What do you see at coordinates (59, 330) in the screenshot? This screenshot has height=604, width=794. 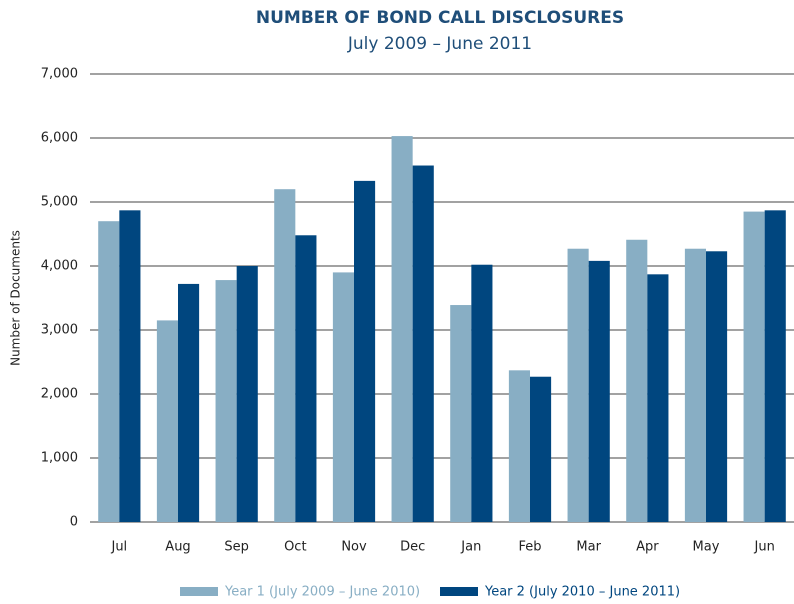 I see `y-tick-label: 3,000` at bounding box center [59, 330].